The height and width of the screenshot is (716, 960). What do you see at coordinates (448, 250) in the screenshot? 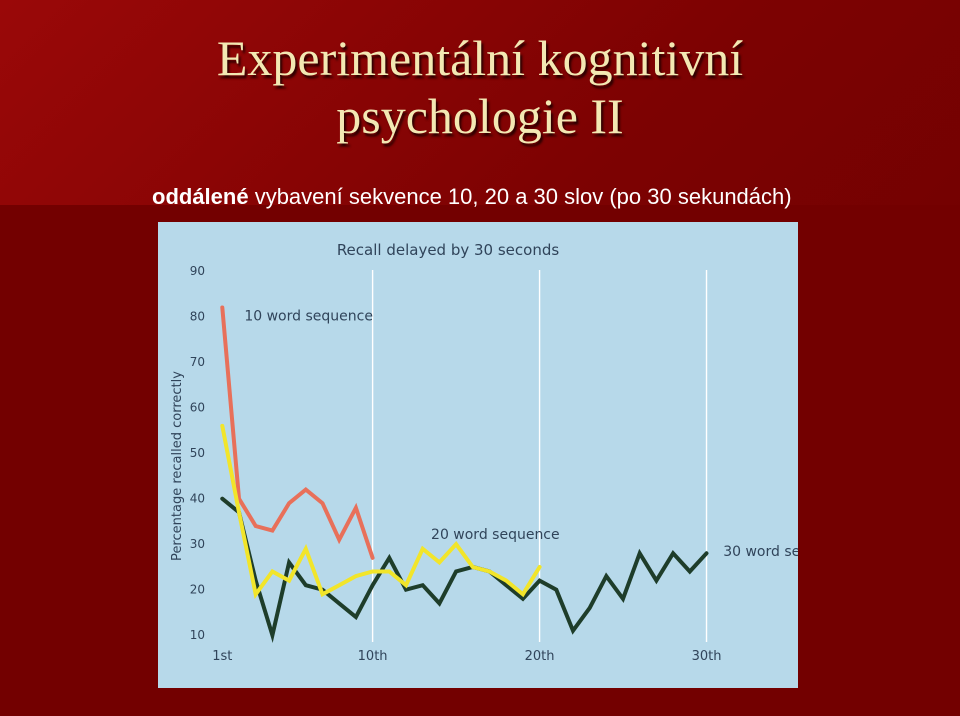
I see `chart-title: Recall delayed by 30 seconds` at bounding box center [448, 250].